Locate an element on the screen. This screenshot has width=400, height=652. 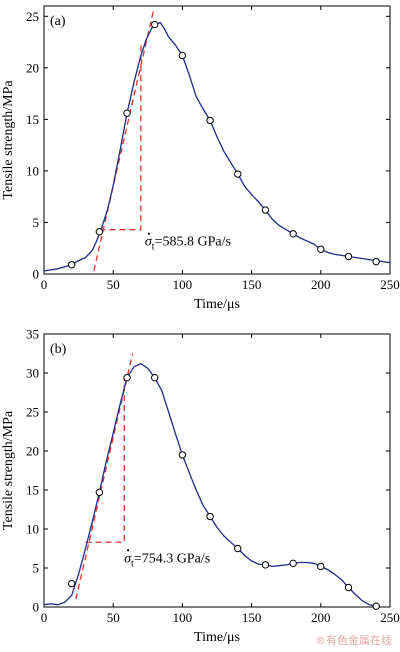
rate-annotation: σt=754.3 GPa/s is located at coordinates (167, 560).